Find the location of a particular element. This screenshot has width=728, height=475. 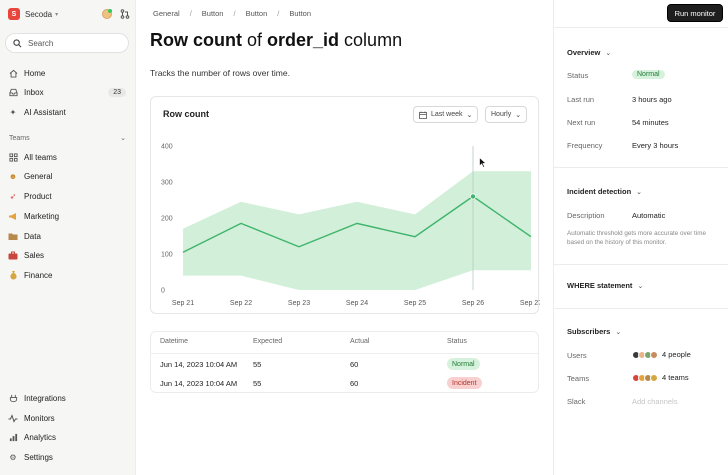

sidebar-item-integrations: Integrations is located at coordinates (67, 398).